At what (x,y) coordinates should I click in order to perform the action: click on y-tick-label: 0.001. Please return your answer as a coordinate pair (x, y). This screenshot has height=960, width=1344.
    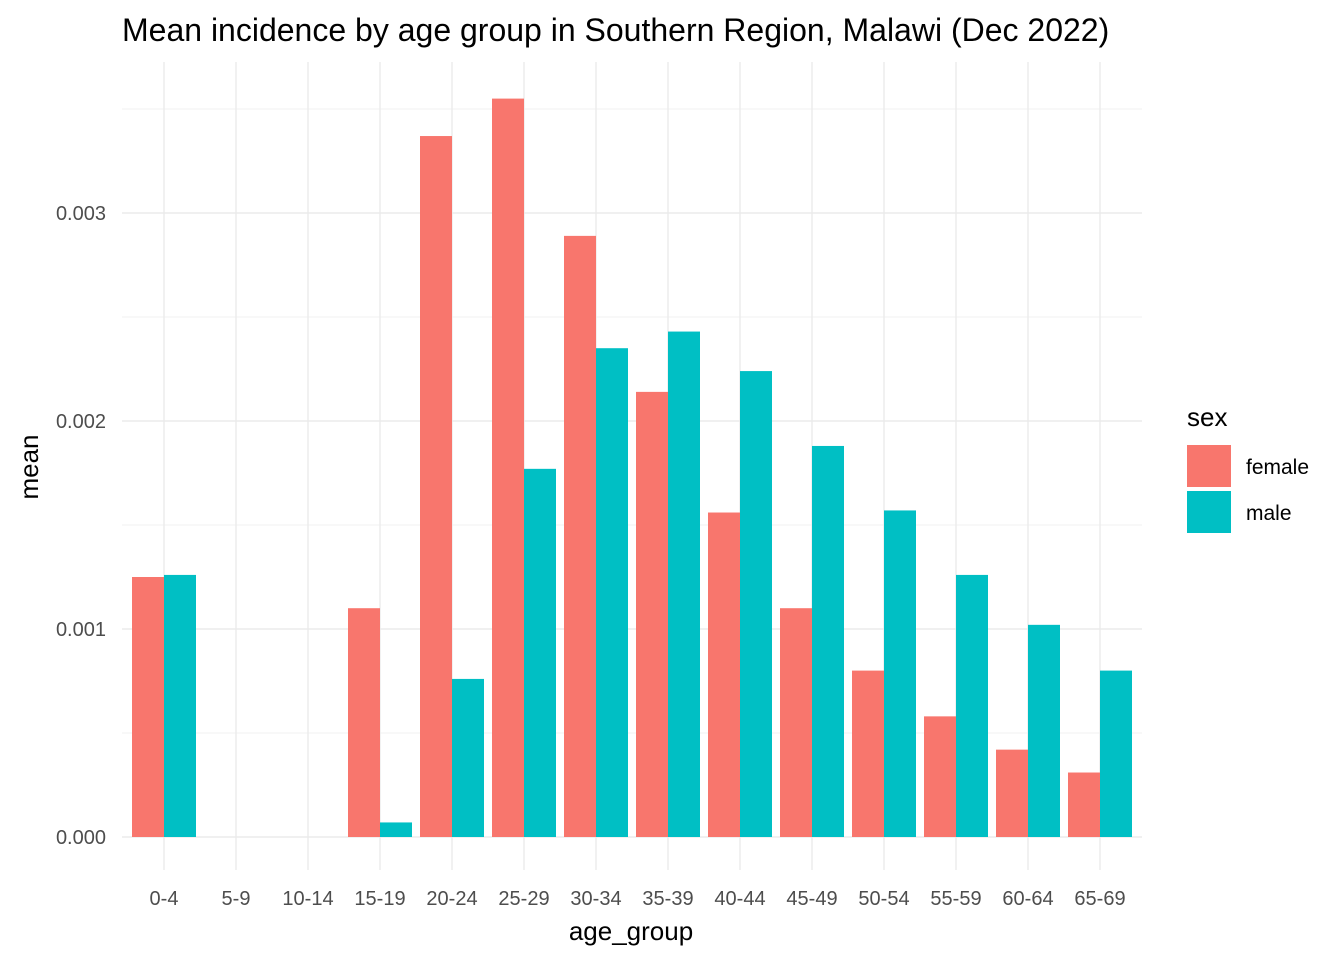
    Looking at the image, I should click on (81, 630).